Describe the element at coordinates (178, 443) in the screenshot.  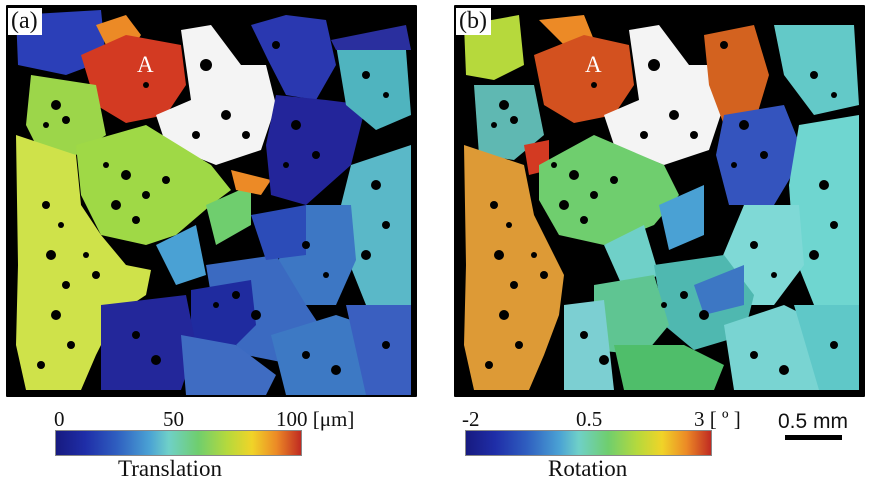
I see `translation-colorbar` at that location.